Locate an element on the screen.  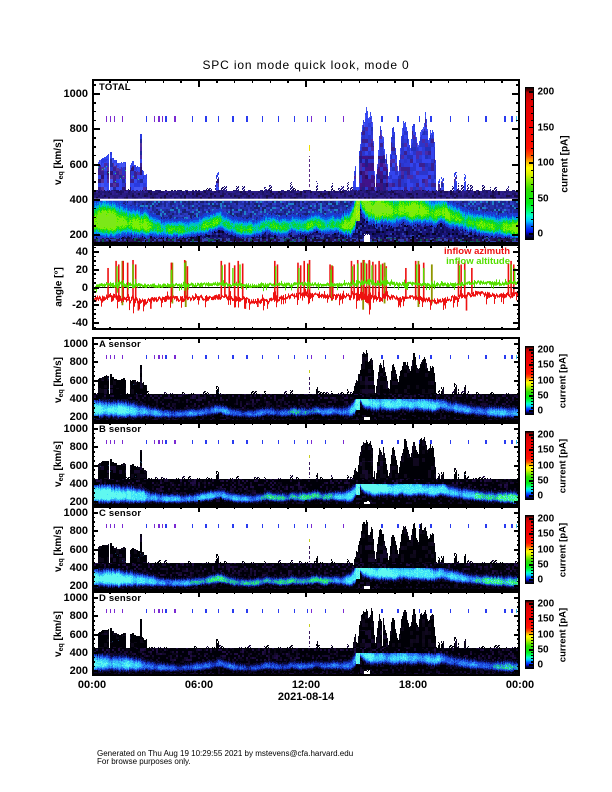
a-panel-cbtick-label: 150 is located at coordinates (546, 365).